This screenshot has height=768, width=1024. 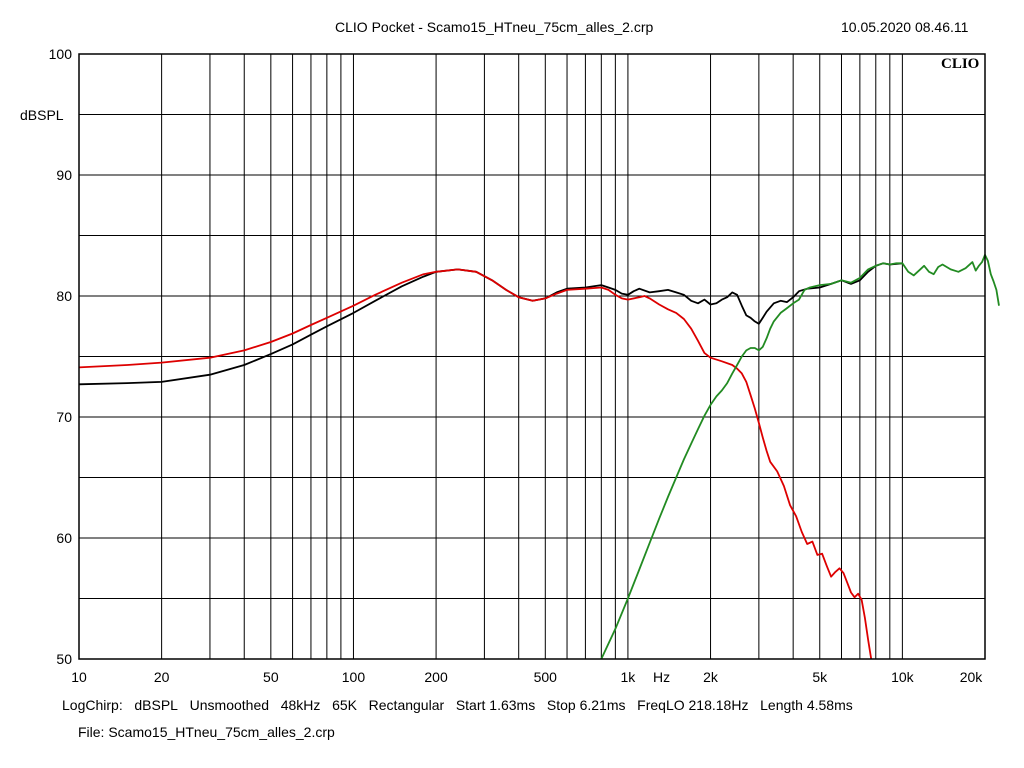 What do you see at coordinates (586, 705) in the screenshot?
I see `setting-stop: Stop 6.21ms` at bounding box center [586, 705].